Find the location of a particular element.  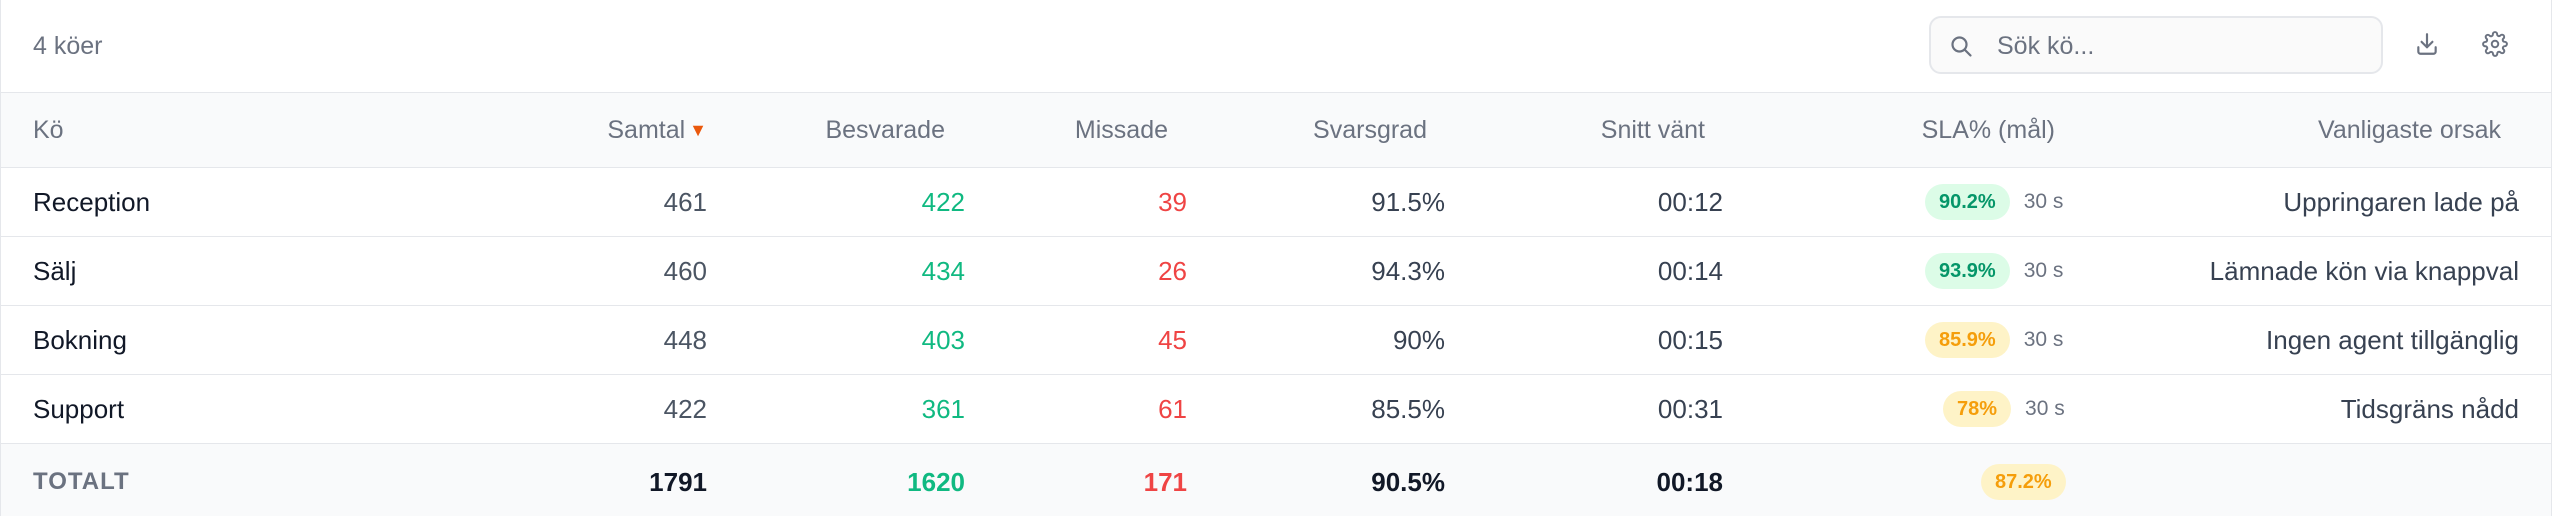

sla-badge: 93.9% is located at coordinates (1967, 271).